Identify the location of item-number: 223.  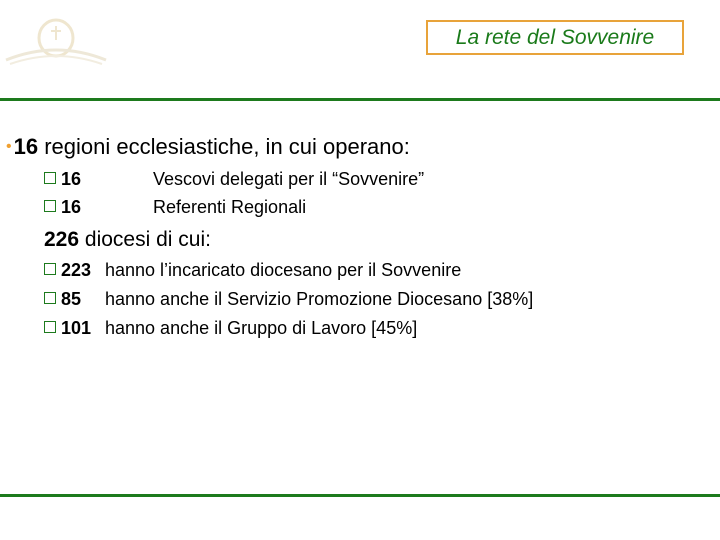
(76, 270).